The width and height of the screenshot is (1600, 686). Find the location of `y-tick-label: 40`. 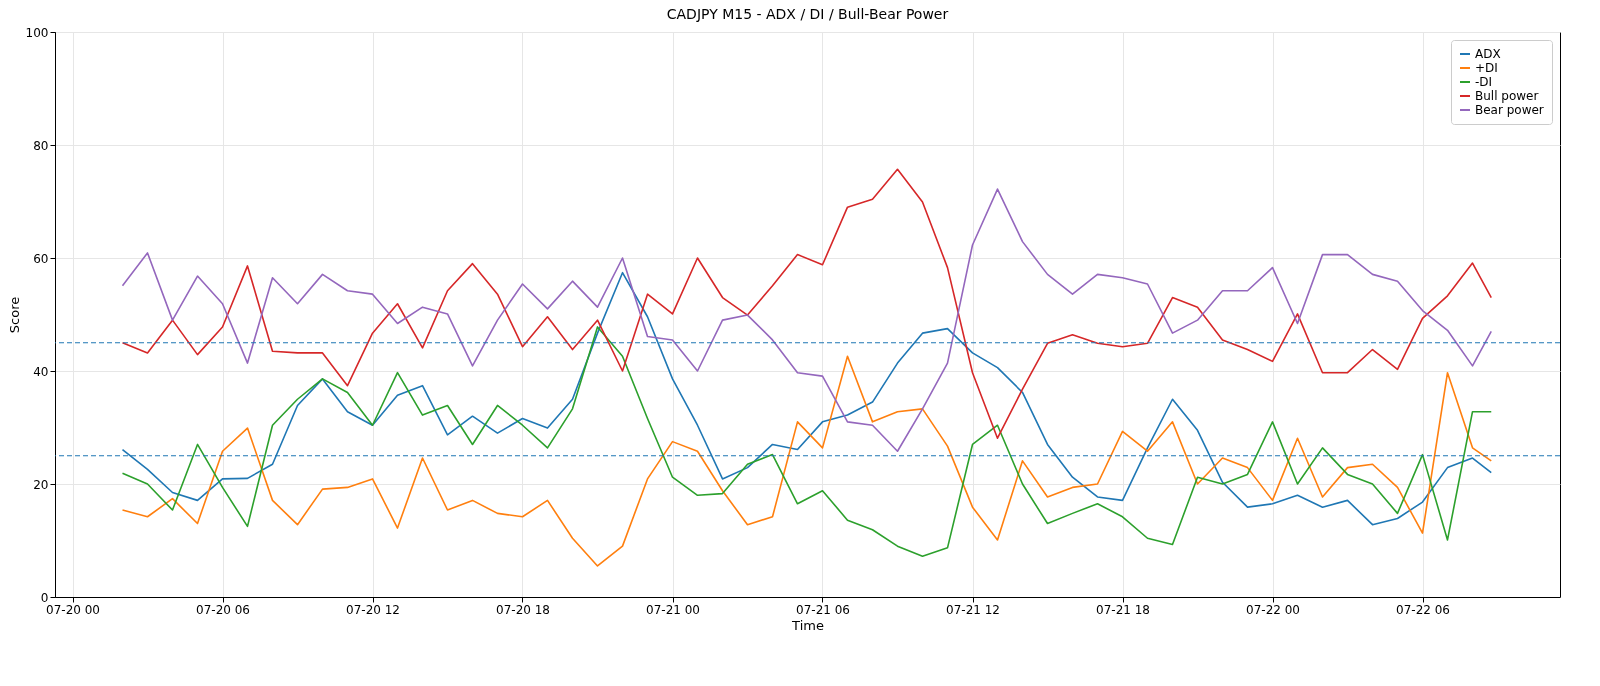

y-tick-label: 40 is located at coordinates (41, 371).